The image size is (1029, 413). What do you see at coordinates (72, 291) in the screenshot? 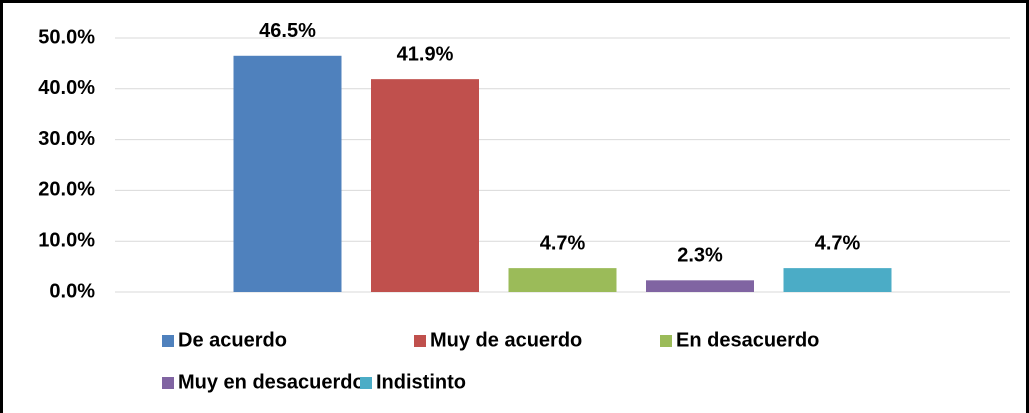
I see `y-tick-label: 0.0%` at bounding box center [72, 291].